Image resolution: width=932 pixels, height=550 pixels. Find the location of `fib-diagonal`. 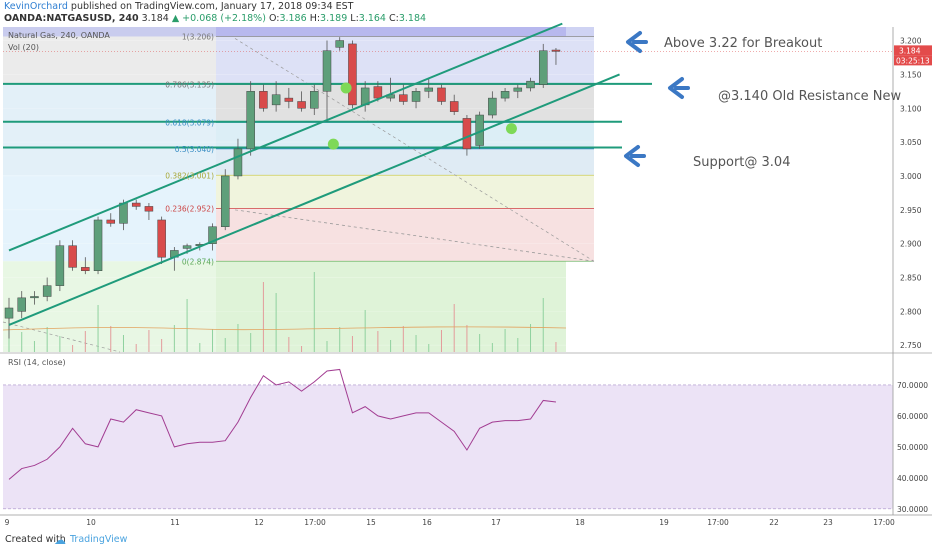

fib-diagonal is located at coordinates (414, 235).